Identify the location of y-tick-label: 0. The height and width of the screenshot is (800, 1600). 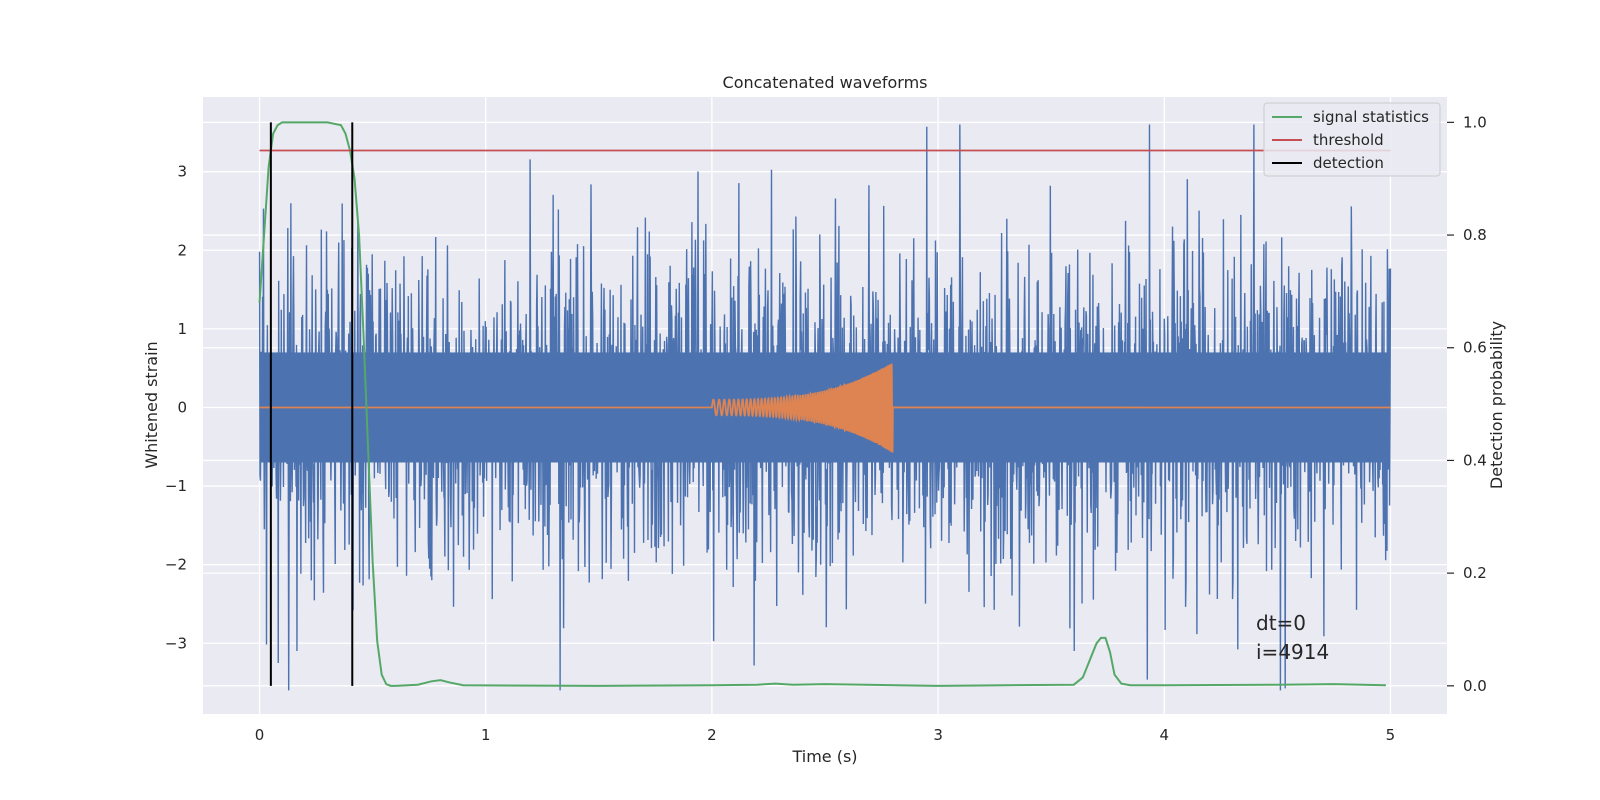
(182, 407).